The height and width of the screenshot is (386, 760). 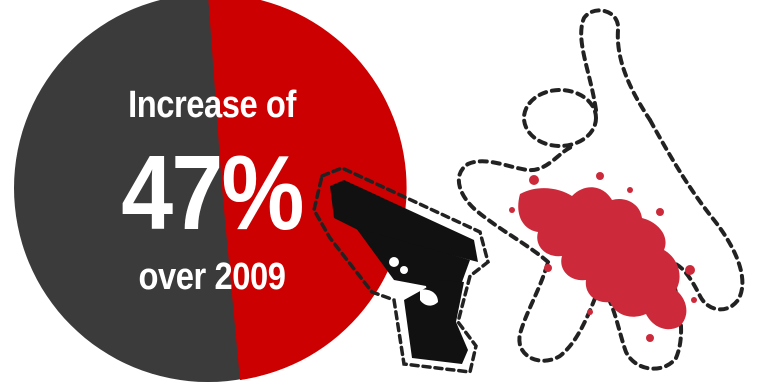 I want to click on increase-label: Increase of, so click(x=212, y=105).